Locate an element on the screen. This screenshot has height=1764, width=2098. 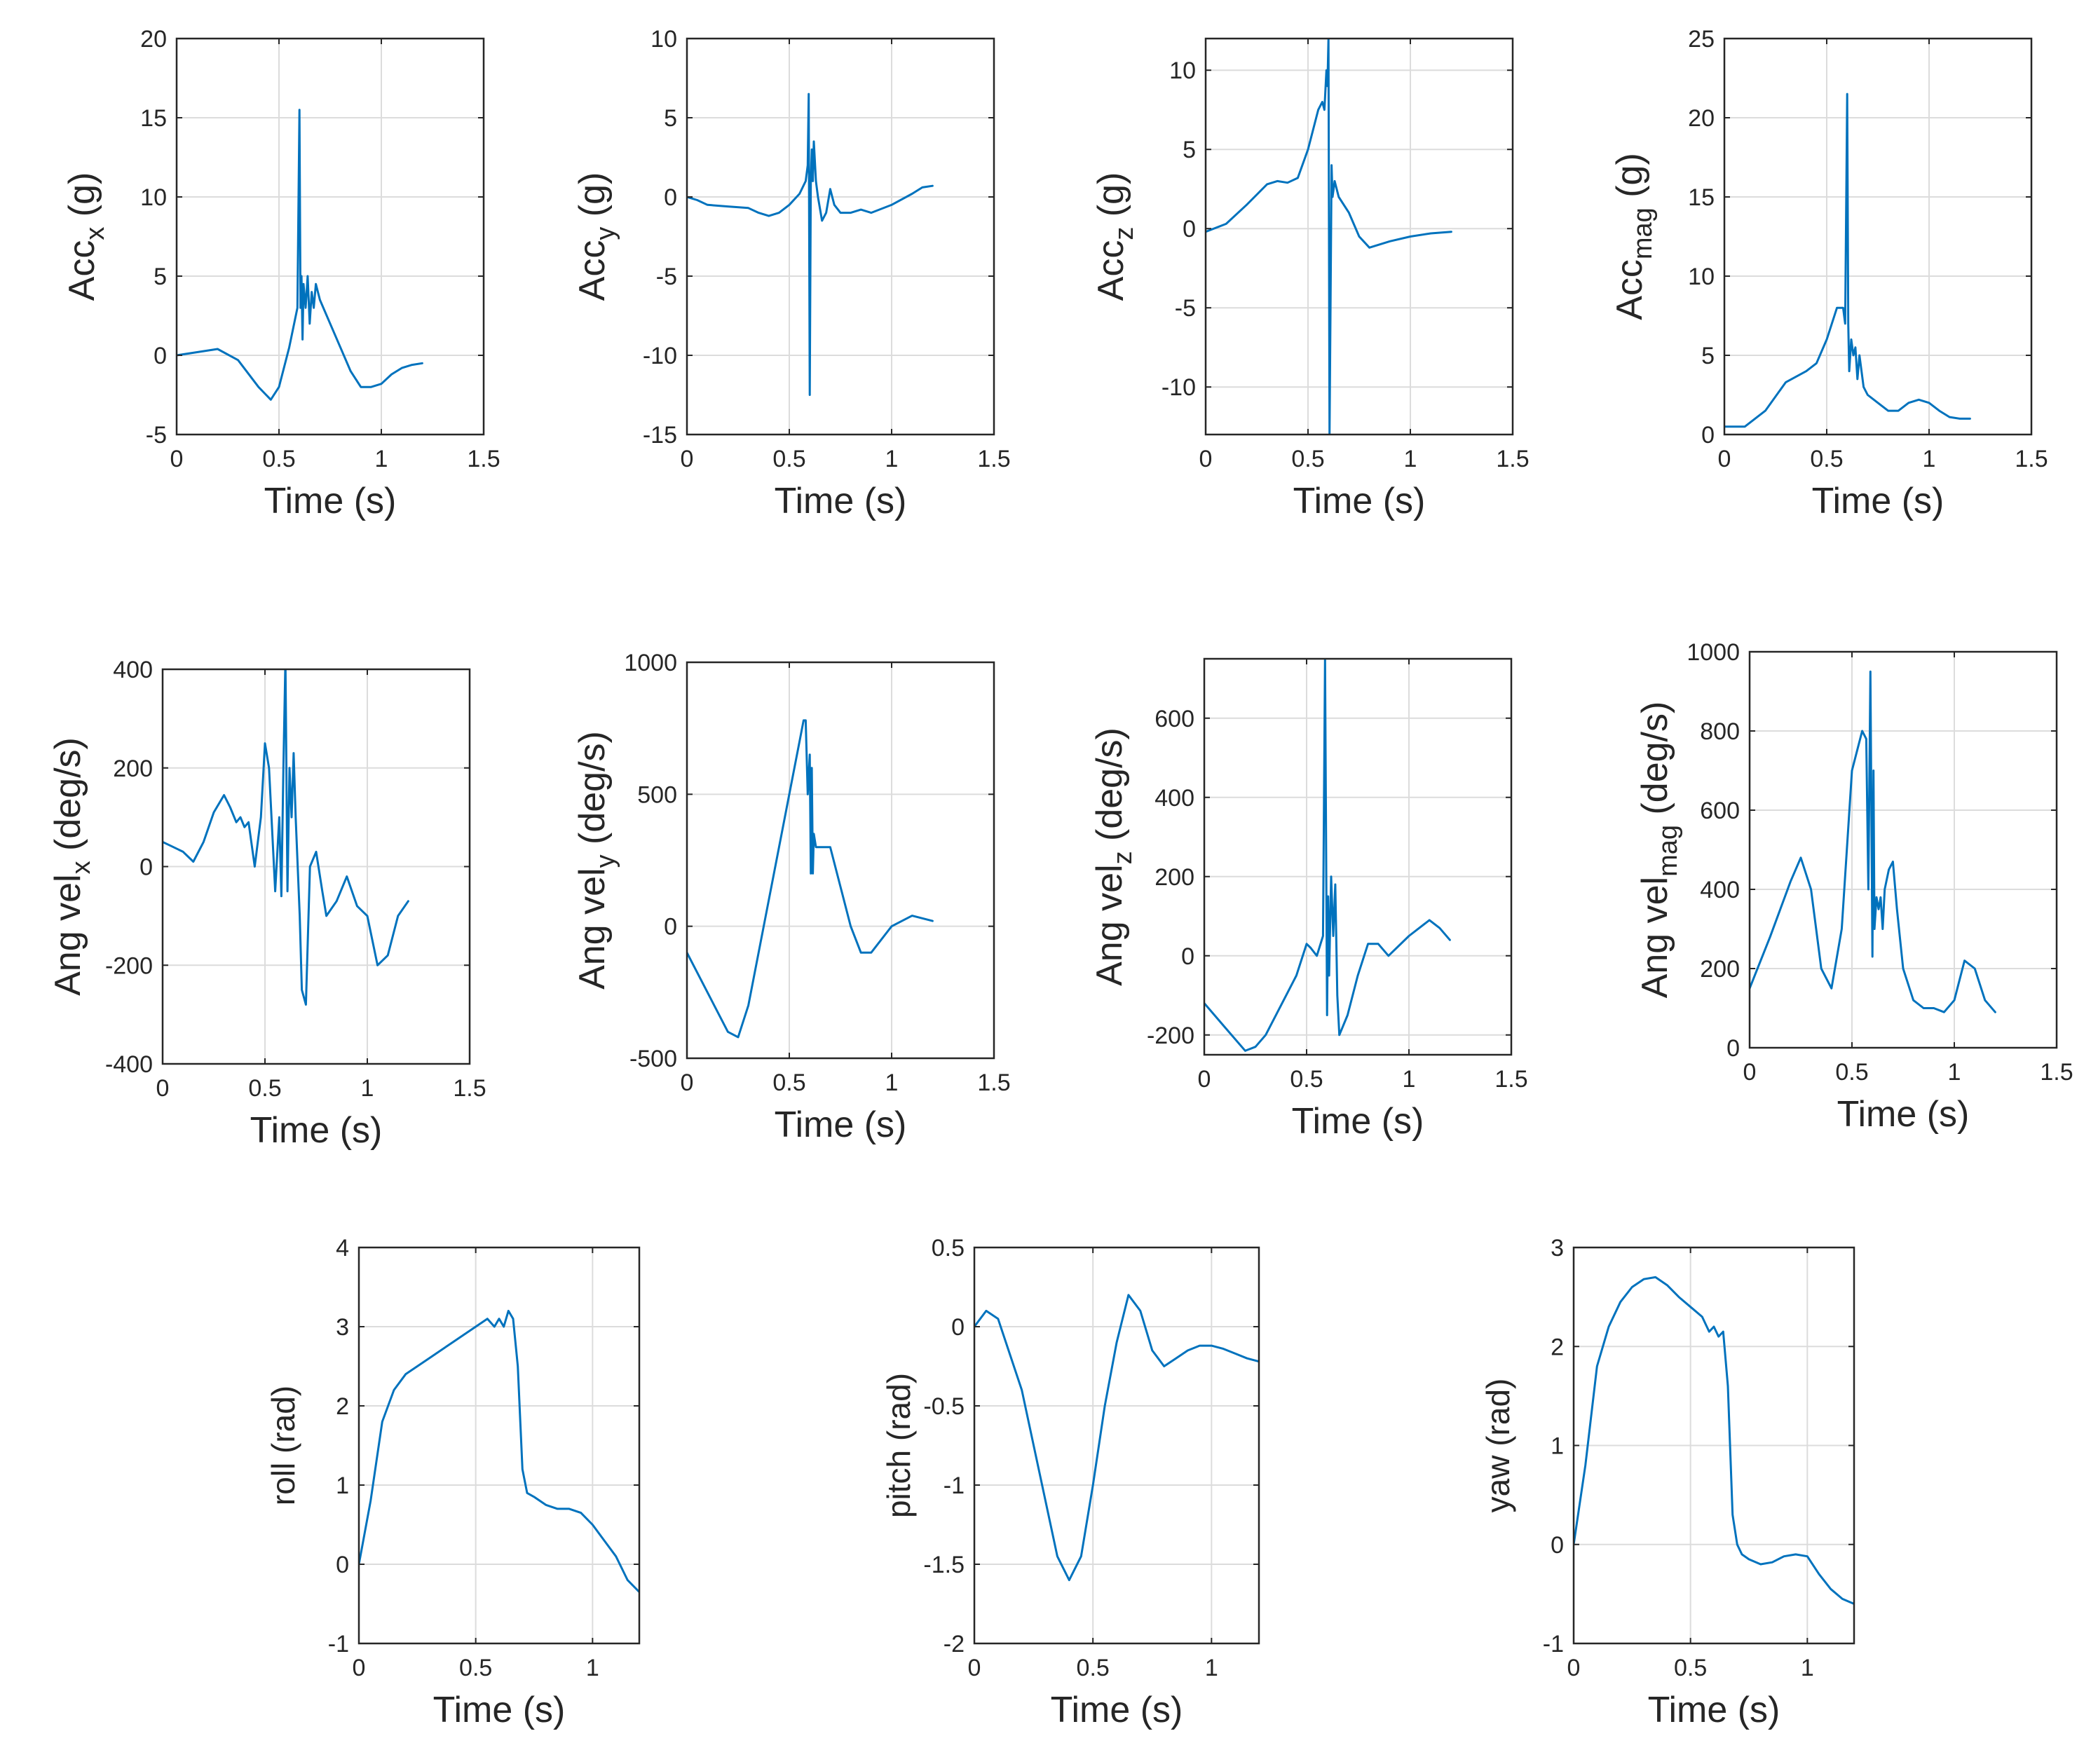
y-label-units: (g) is located at coordinates (592, 199).